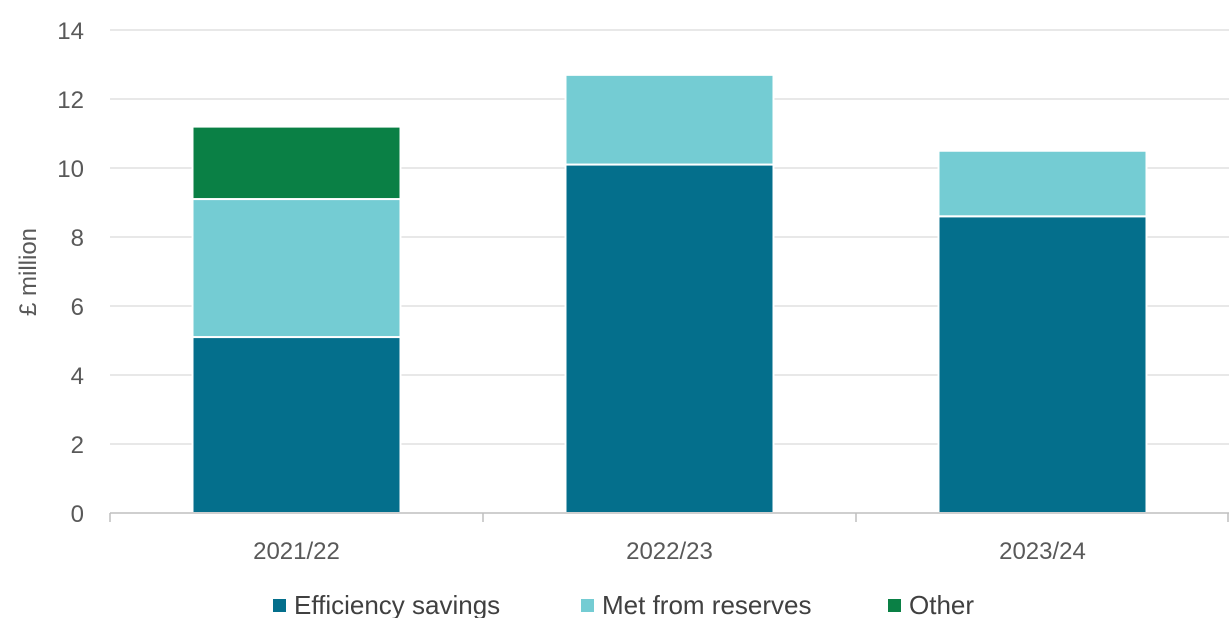 The width and height of the screenshot is (1229, 623). I want to click on x-tick-labels: 2021/22 2022/23 2023/24, so click(669, 551).